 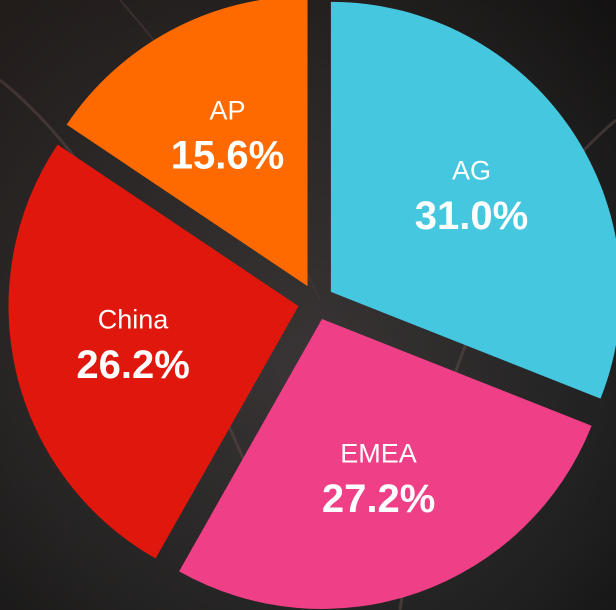 I want to click on slice-value-label: 26.2%, so click(x=132, y=365).